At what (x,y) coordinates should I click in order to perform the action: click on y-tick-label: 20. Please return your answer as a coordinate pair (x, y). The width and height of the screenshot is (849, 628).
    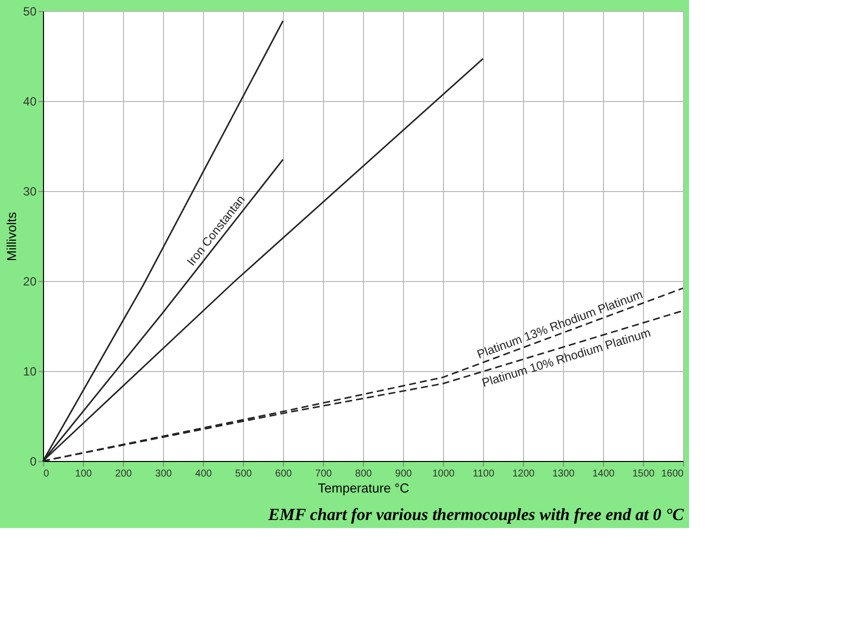
    Looking at the image, I should click on (30, 281).